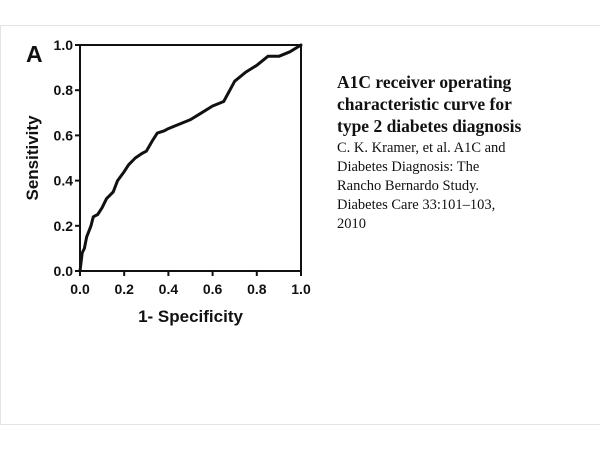 This screenshot has width=600, height=450. What do you see at coordinates (301, 289) in the screenshot?
I see `x-tick-label: 1.0` at bounding box center [301, 289].